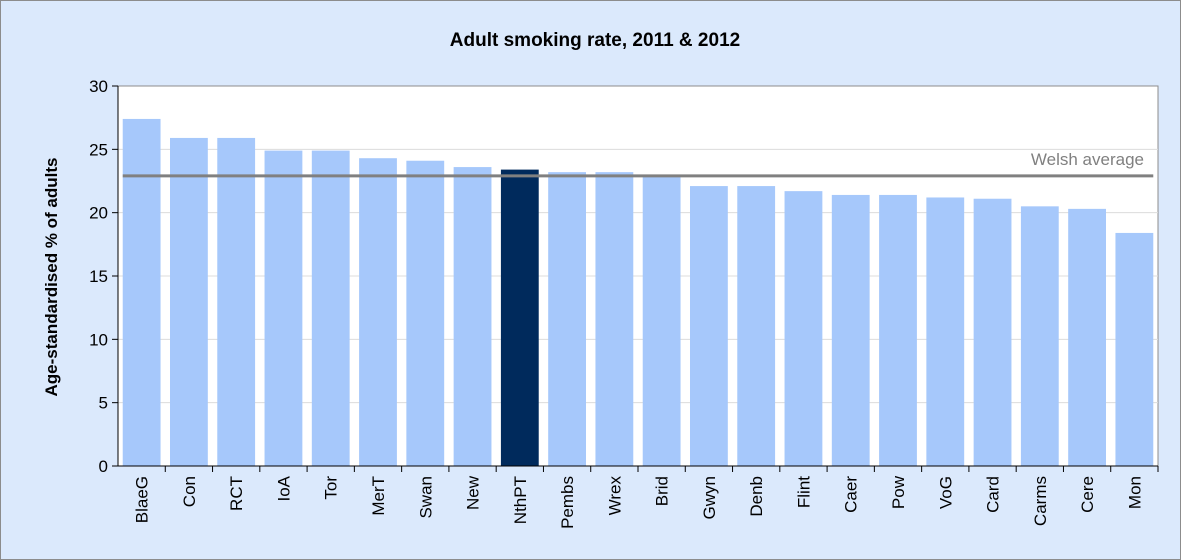  I want to click on bar-mon, so click(1134, 349).